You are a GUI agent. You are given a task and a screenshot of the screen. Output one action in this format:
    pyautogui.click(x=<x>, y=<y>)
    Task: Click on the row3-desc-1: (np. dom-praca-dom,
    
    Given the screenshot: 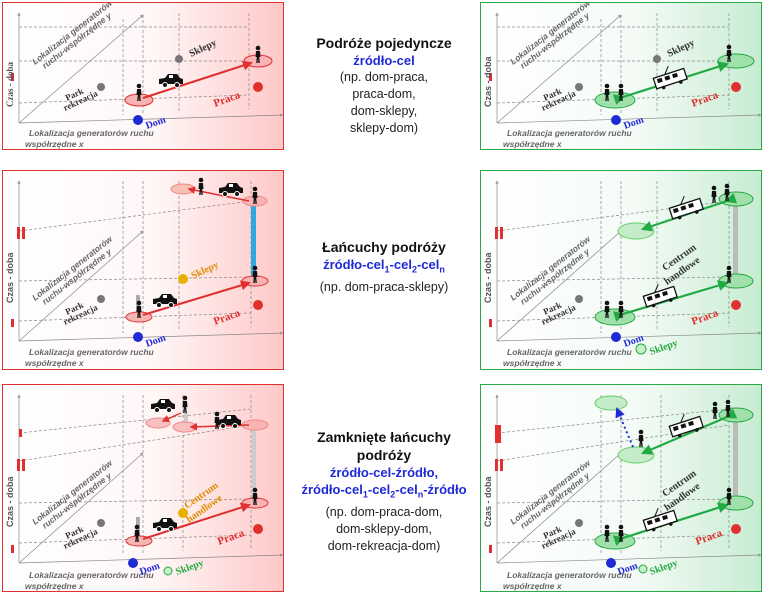 What is the action you would take?
    pyautogui.click(x=384, y=511)
    